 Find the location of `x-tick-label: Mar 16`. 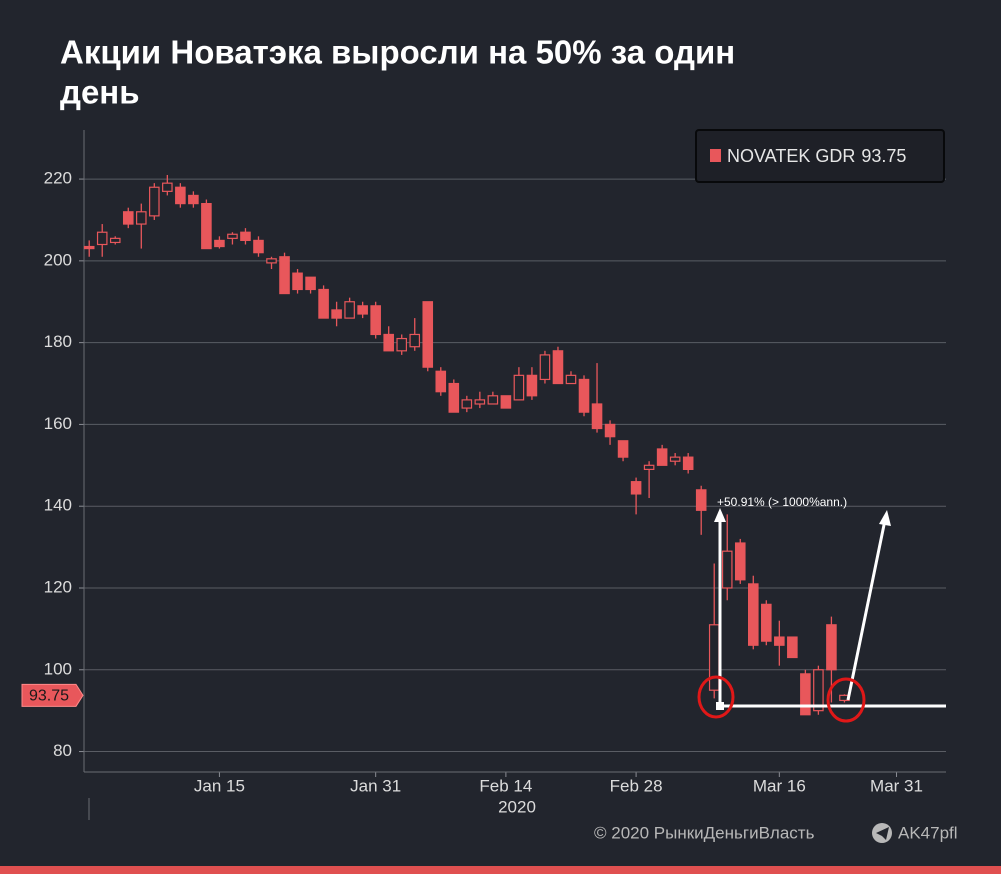

x-tick-label: Mar 16 is located at coordinates (779, 785).